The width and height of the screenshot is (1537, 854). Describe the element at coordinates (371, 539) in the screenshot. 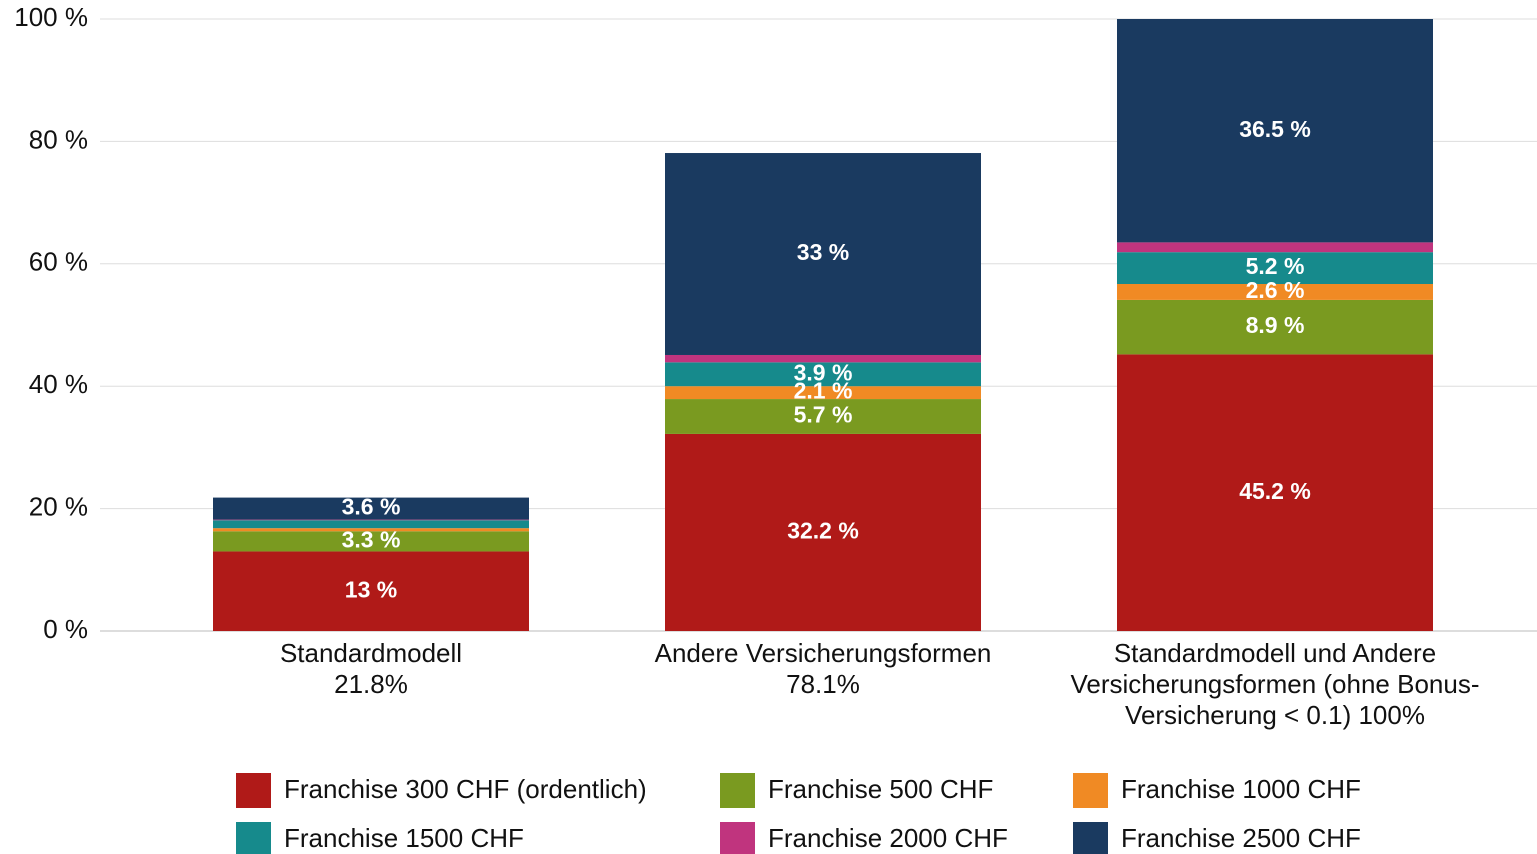

I see `value-label: 3.3 %` at that location.